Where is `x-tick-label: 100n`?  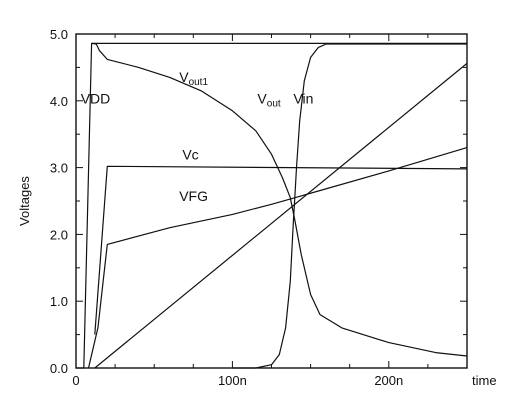
x-tick-label: 100n is located at coordinates (232, 380).